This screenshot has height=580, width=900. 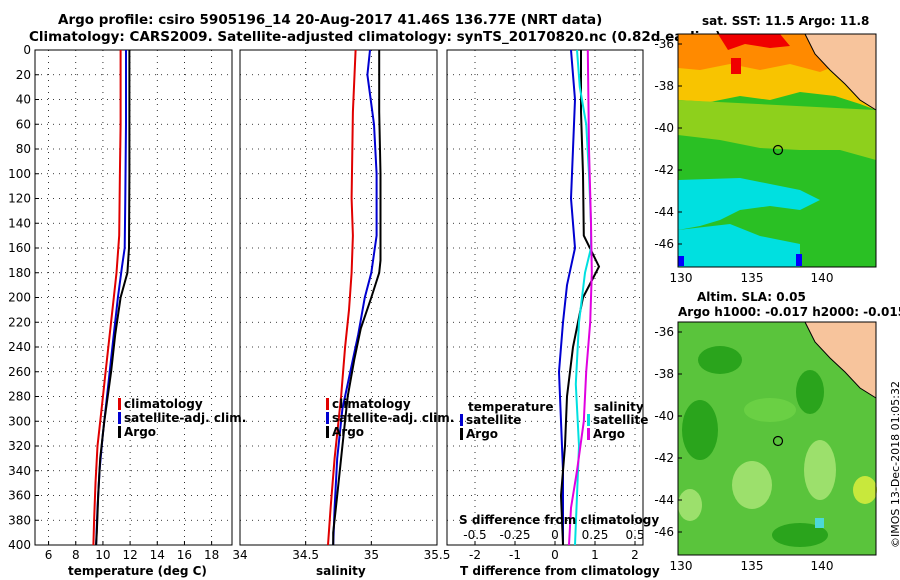 What do you see at coordinates (102, 555) in the screenshot?
I see `x-tick-label: 10` at bounding box center [102, 555].